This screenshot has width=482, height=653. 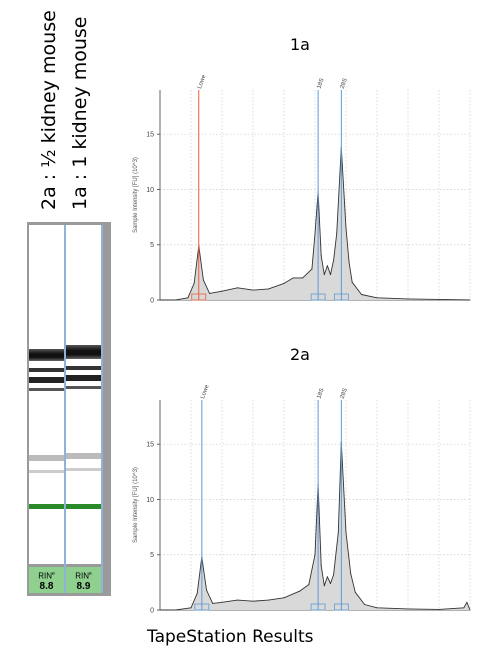 I want to click on rin-value: 8.9, so click(x=83, y=586).